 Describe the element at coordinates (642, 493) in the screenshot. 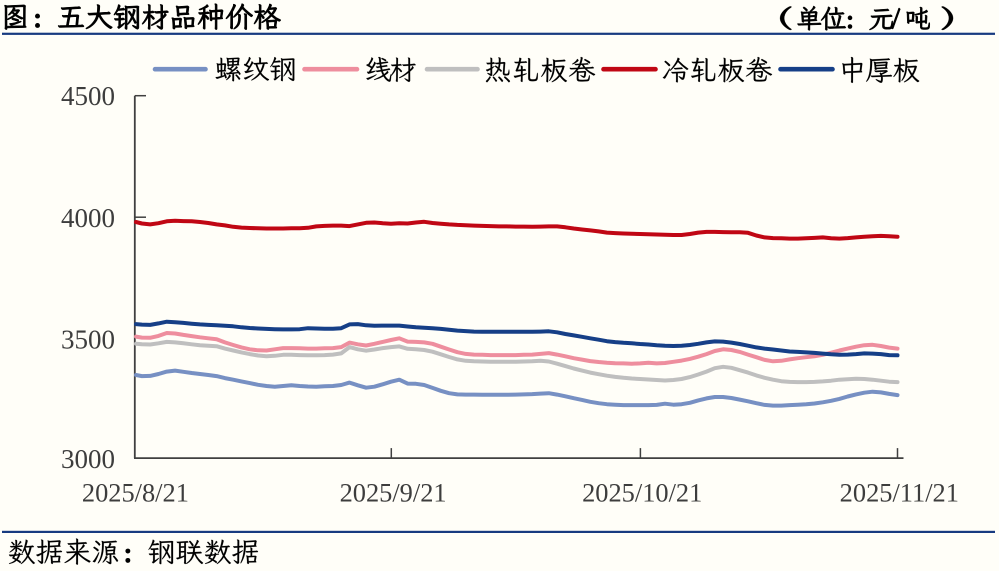

I see `svg-text: 2025/10/21` at that location.